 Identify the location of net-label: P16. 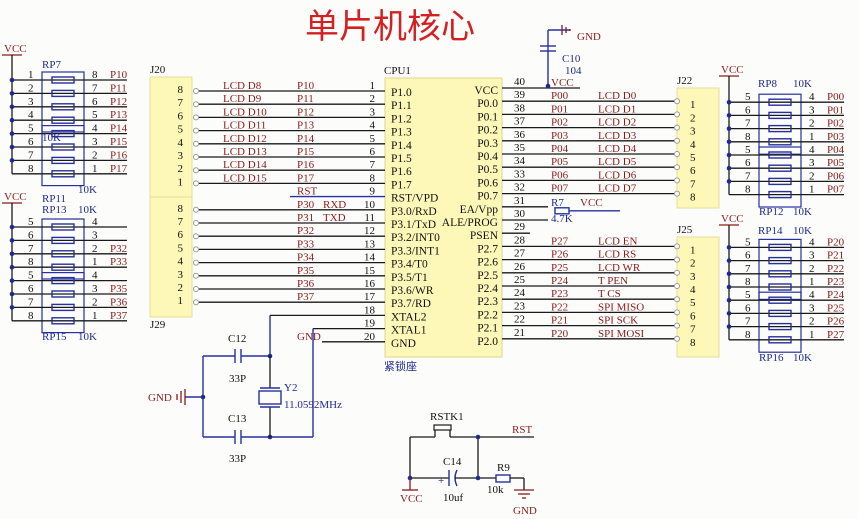
(119, 155).